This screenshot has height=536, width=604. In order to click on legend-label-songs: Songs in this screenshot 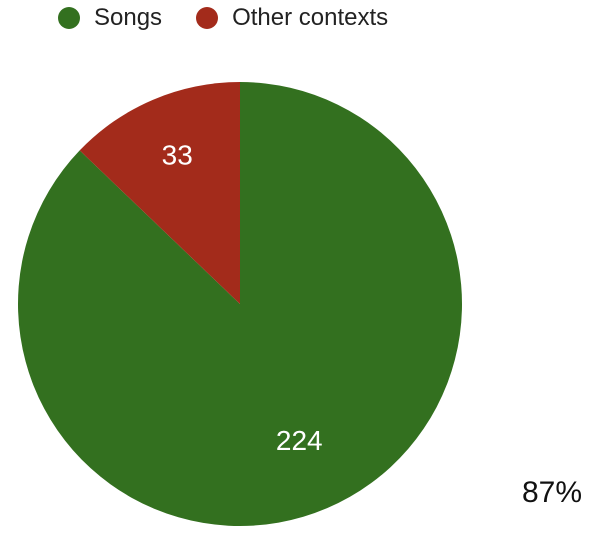, I will do `click(128, 17)`.